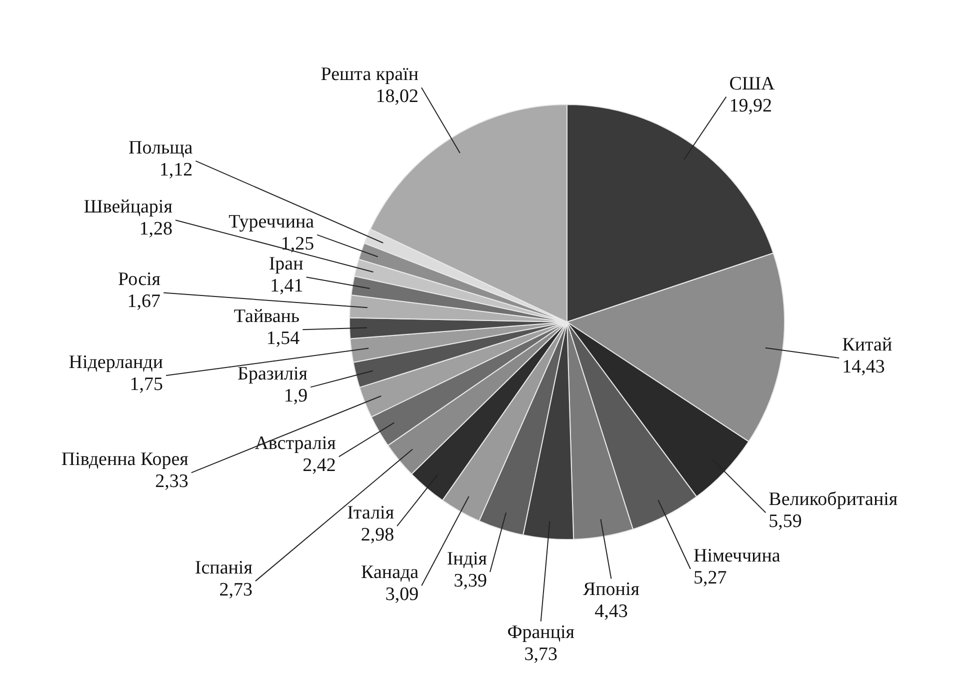 The height and width of the screenshot is (695, 967). What do you see at coordinates (139, 279) in the screenshot?
I see `slice-label: Росія` at bounding box center [139, 279].